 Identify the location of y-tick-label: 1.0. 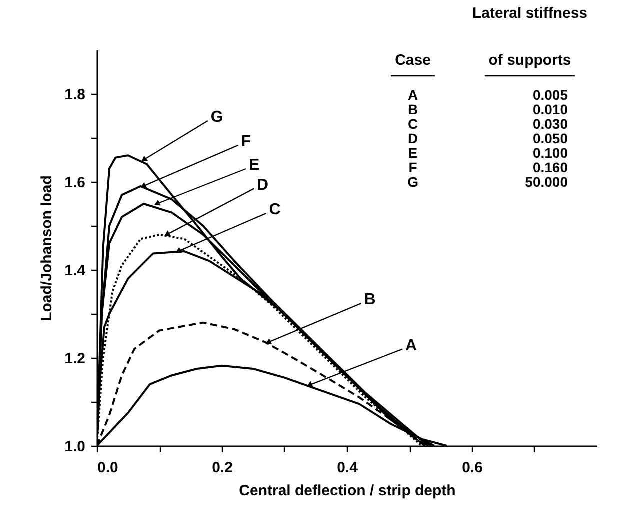
(75, 447).